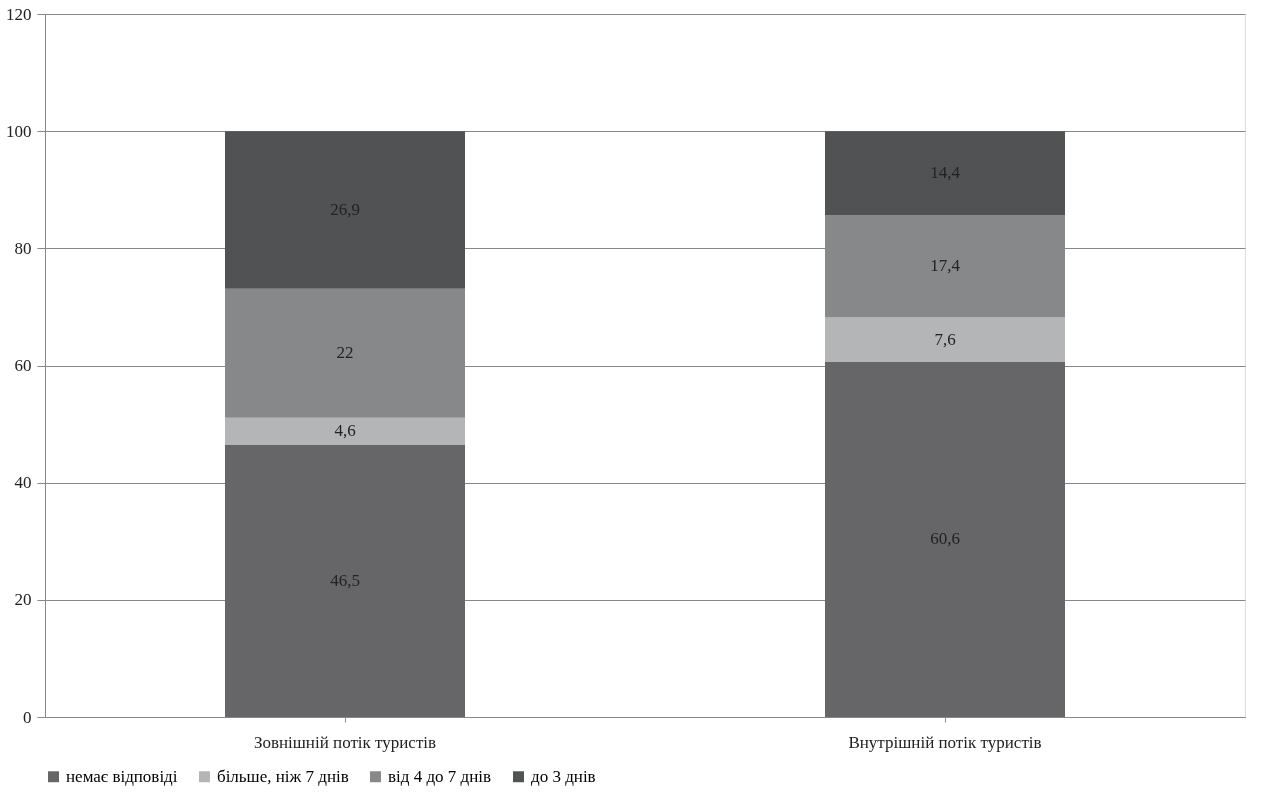 This screenshot has height=802, width=1267. I want to click on legend-label: більше, ніж 7 днів, so click(283, 776).